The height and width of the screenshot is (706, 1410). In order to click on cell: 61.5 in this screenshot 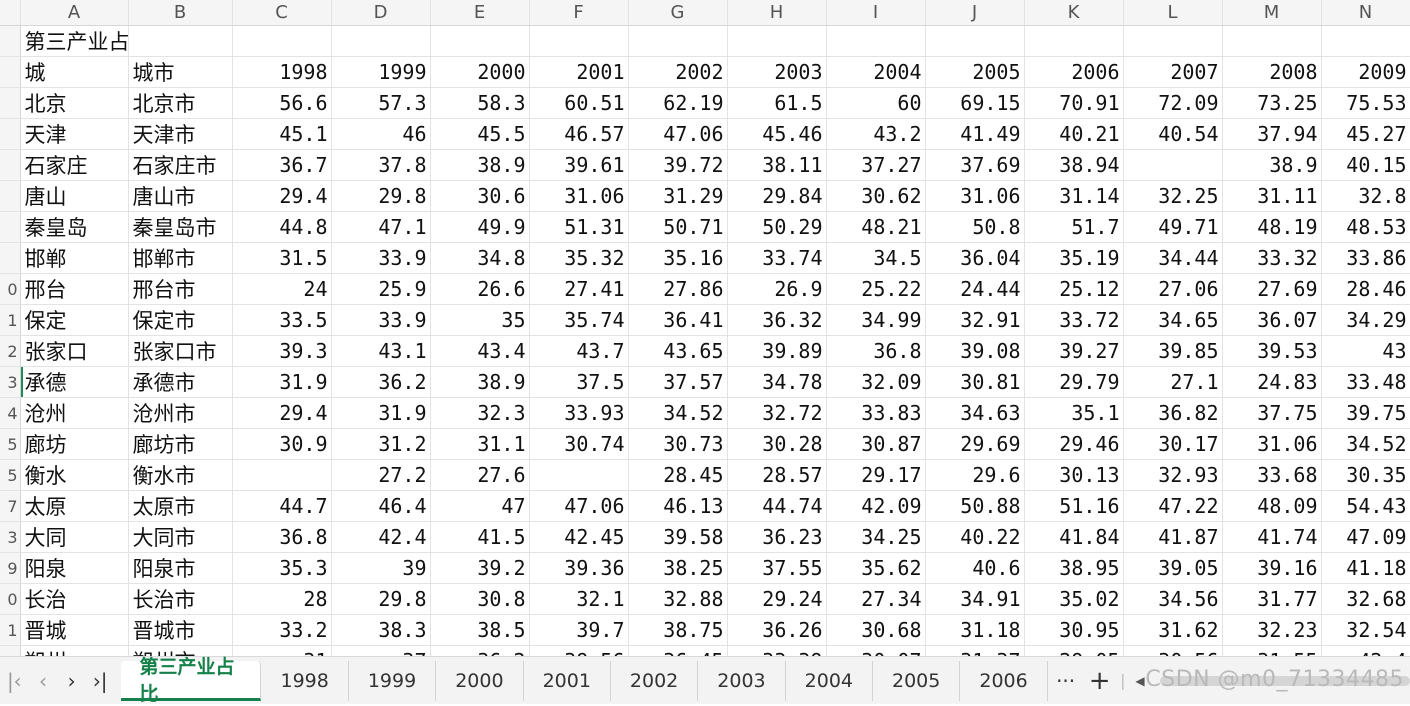, I will do `click(777, 103)`.